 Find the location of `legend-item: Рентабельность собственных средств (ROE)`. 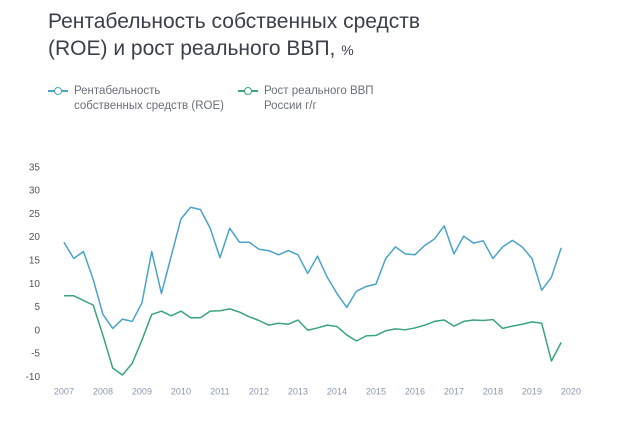

legend-item: Рентабельность собственных средств (ROE) is located at coordinates (136, 99).